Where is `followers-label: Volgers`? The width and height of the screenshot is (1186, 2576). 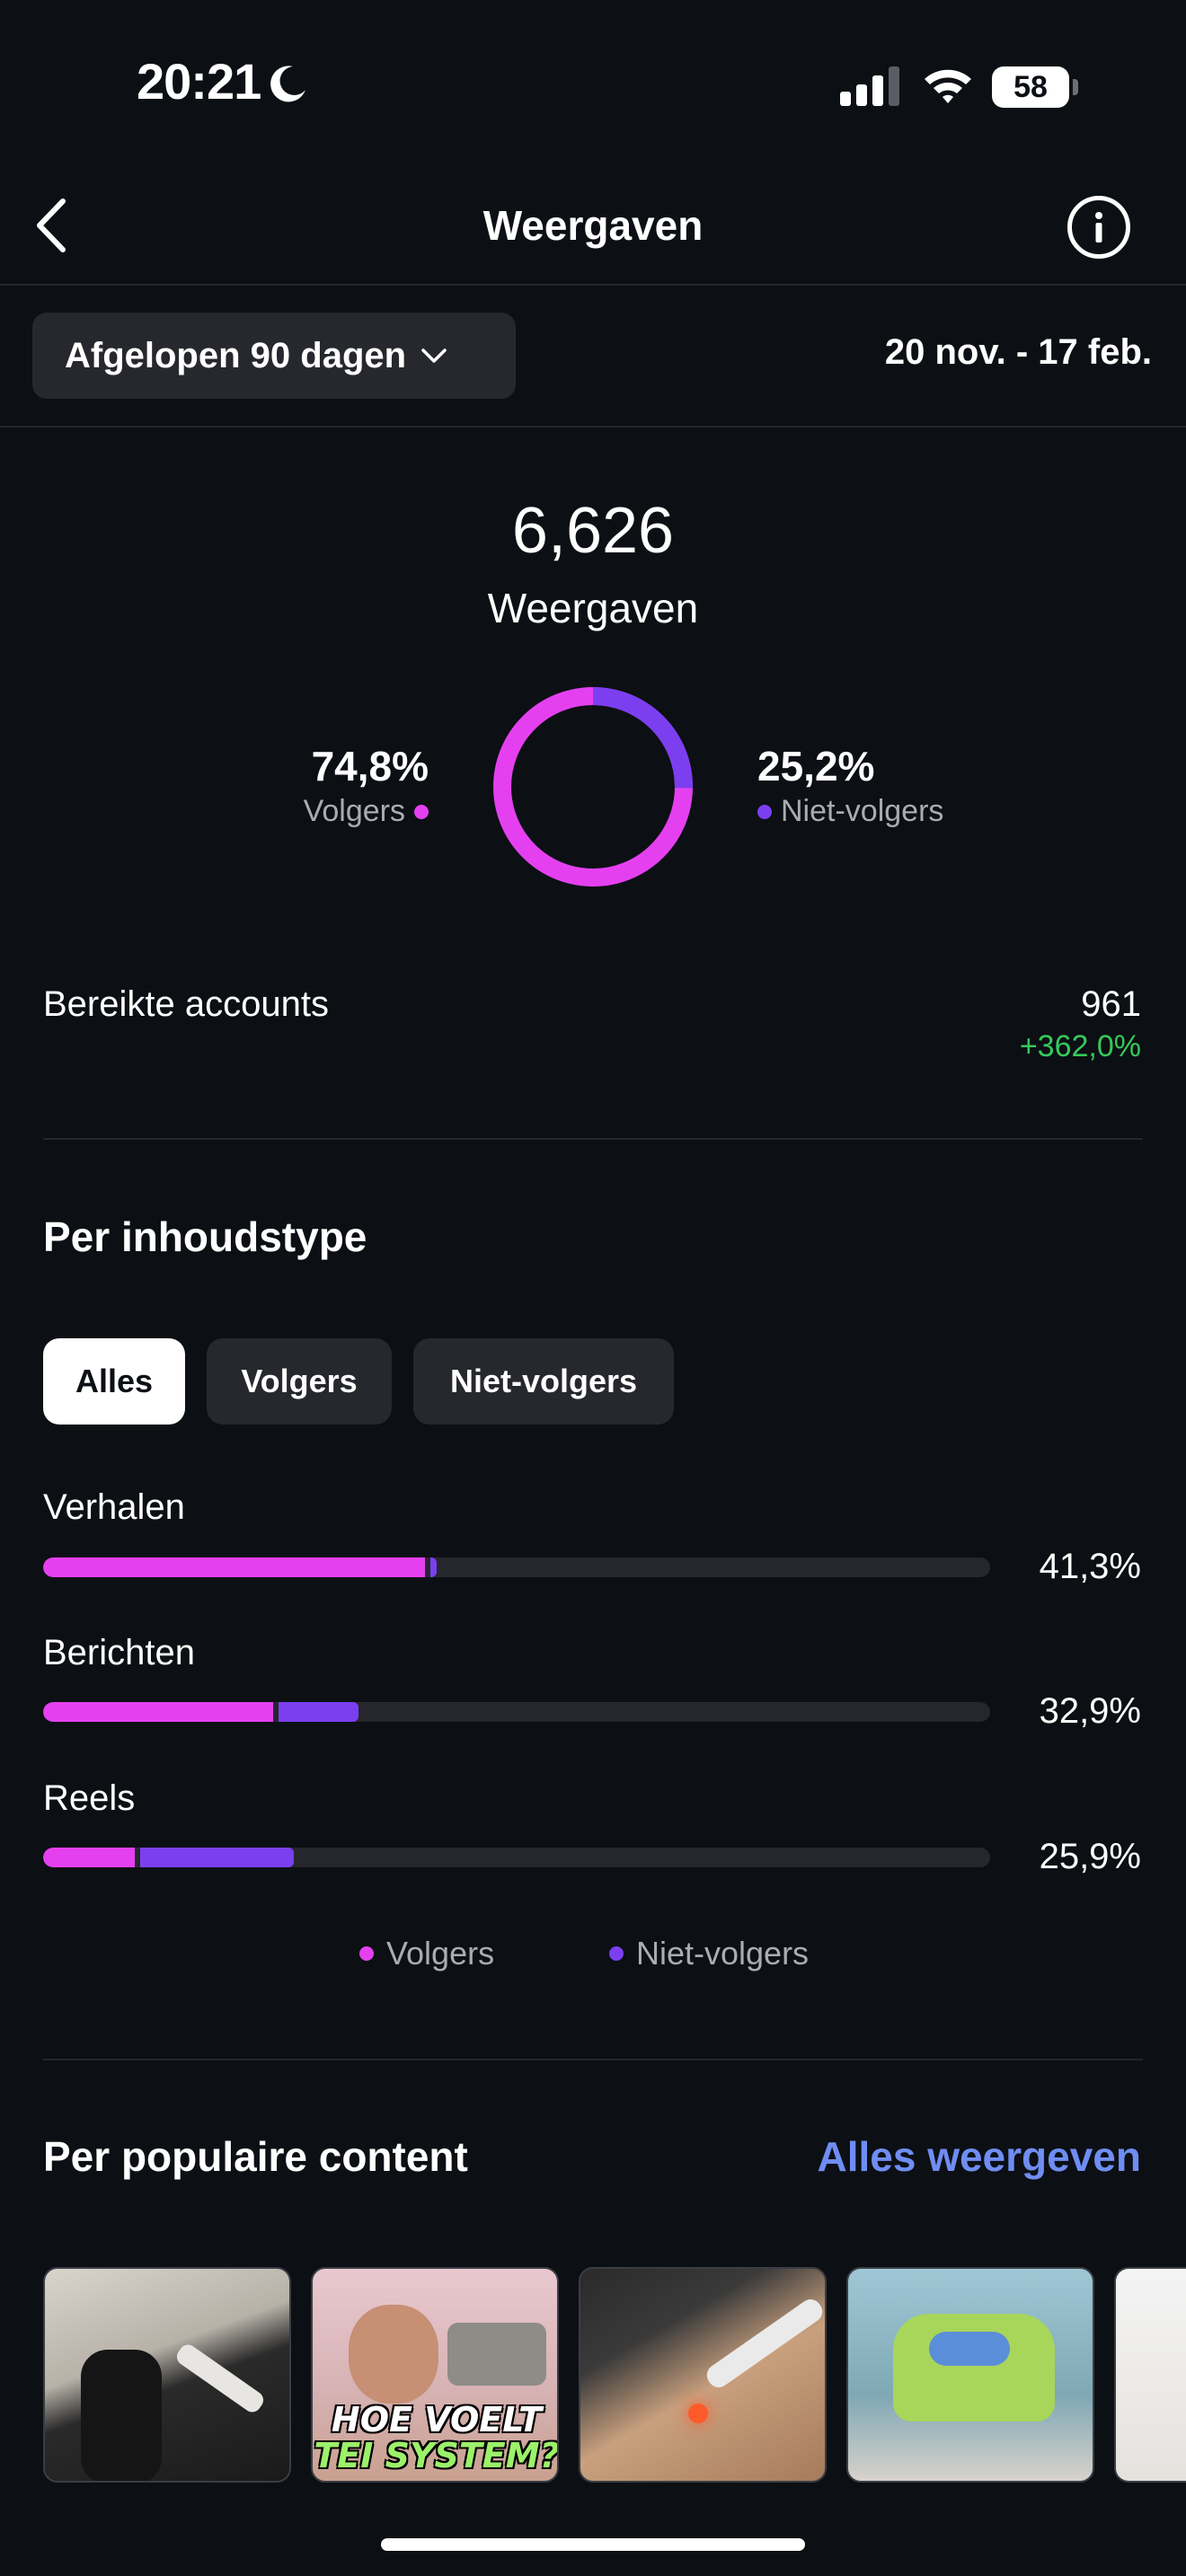 followers-label: Volgers is located at coordinates (354, 811).